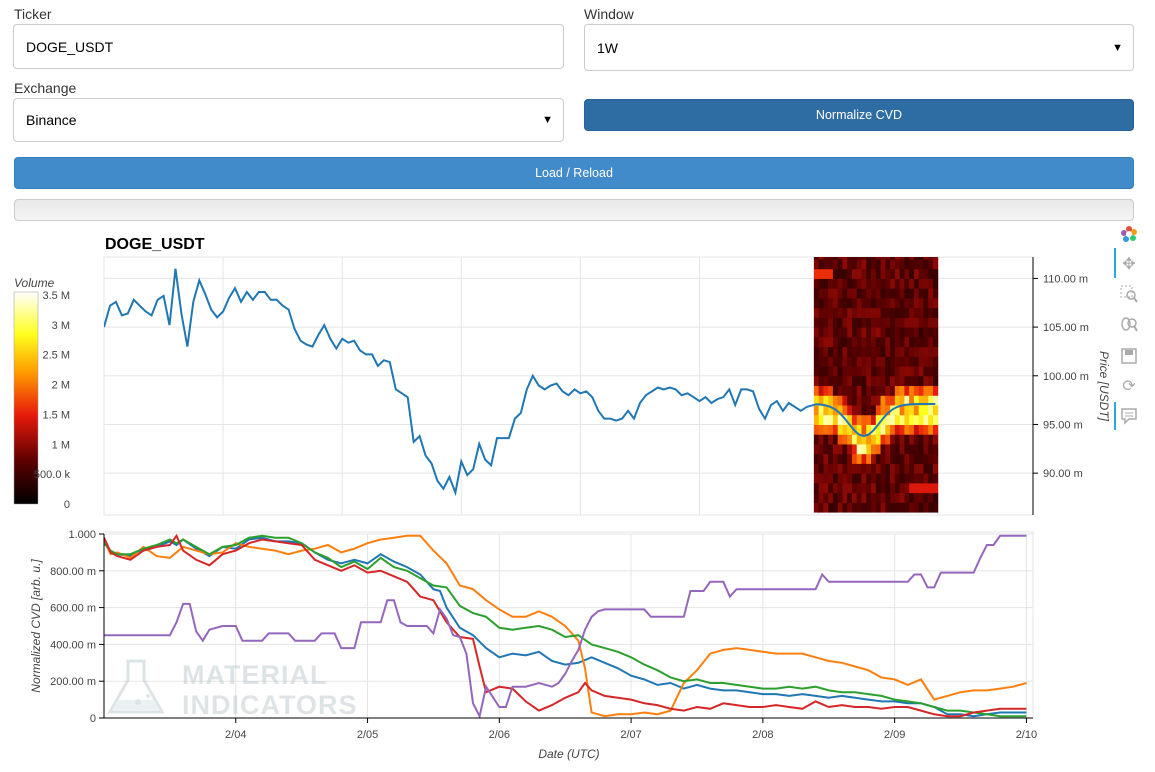 This screenshot has height=772, width=1155. Describe the element at coordinates (288, 120) in the screenshot. I see `exchange-select: Binance ▼` at that location.